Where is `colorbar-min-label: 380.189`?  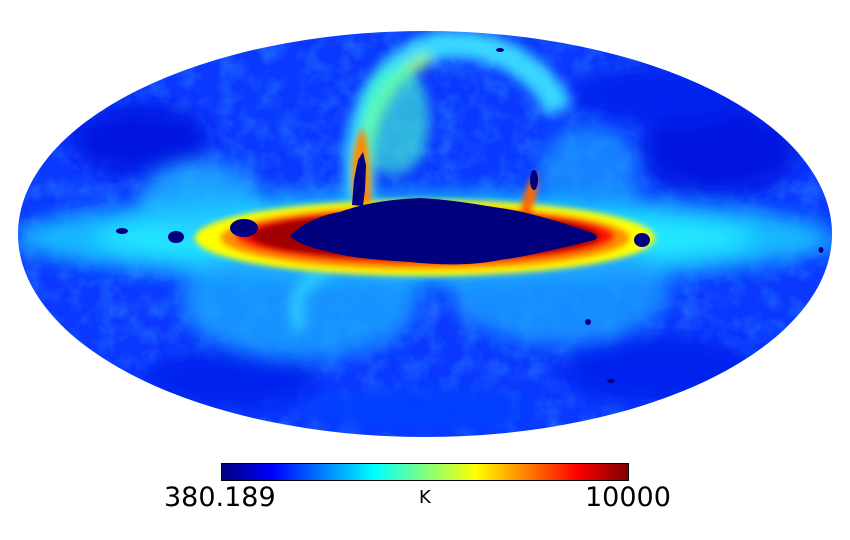
colorbar-min-label: 380.189 is located at coordinates (220, 497).